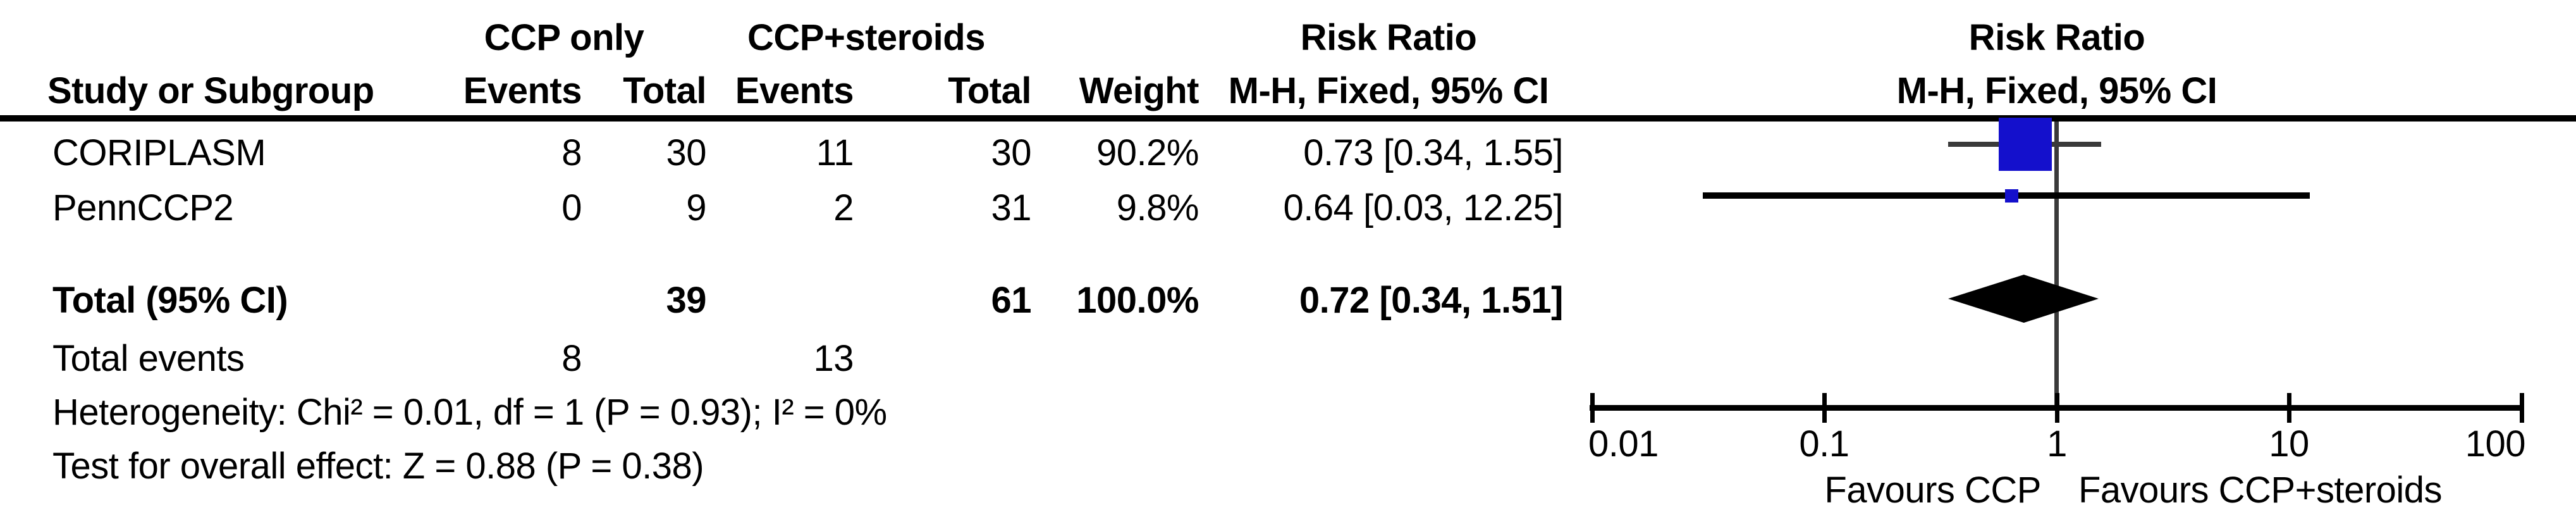 The image size is (2576, 524). I want to click on rr-ci-value: 0.73 [0.34, 1.55], so click(1433, 153).